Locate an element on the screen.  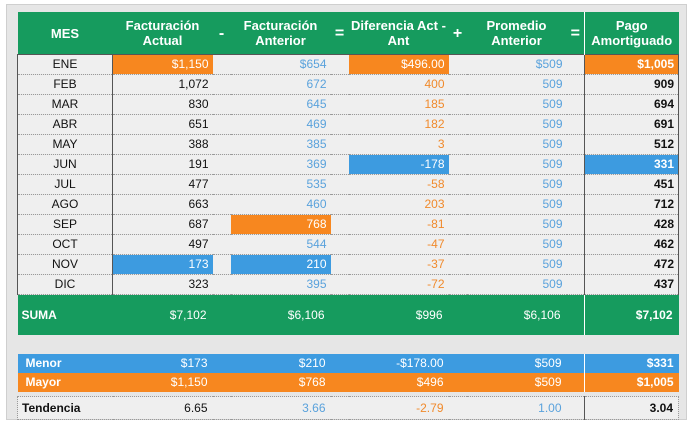
anterior-cell: 544 is located at coordinates (280, 244).